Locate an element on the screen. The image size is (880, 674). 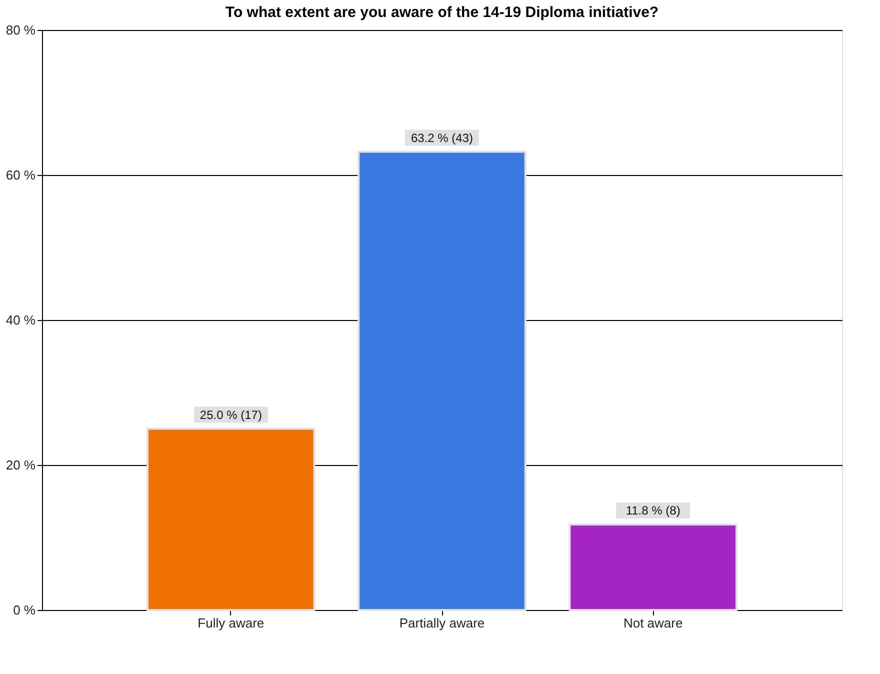
data-label: 11.8 % (8) is located at coordinates (653, 510).